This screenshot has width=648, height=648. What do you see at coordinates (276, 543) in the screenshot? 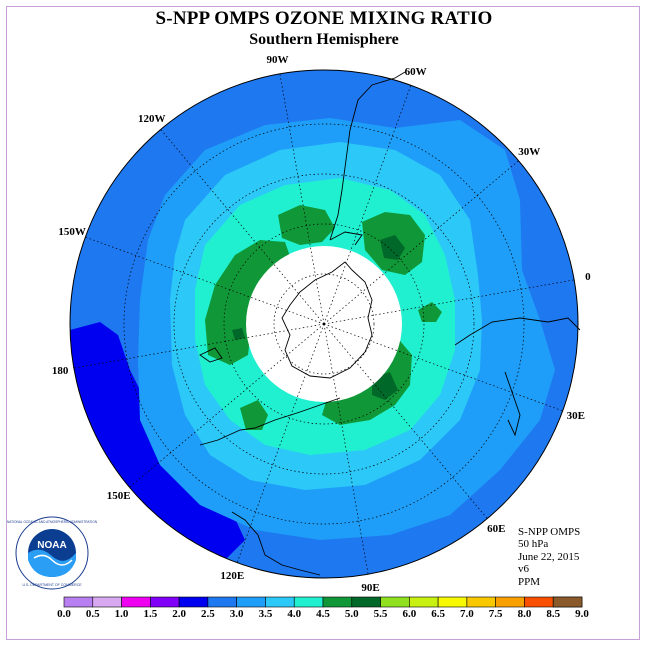
I see `asia-coast` at bounding box center [276, 543].